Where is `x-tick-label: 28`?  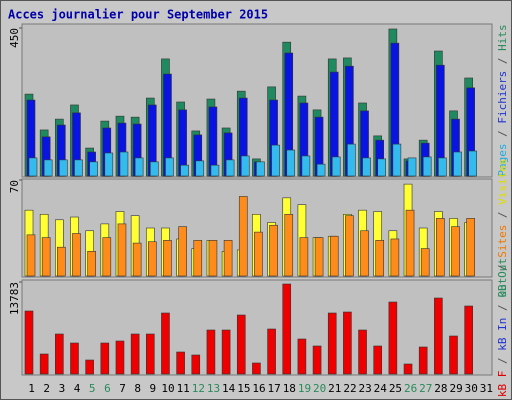 x-tick-label: 28 is located at coordinates (440, 388).